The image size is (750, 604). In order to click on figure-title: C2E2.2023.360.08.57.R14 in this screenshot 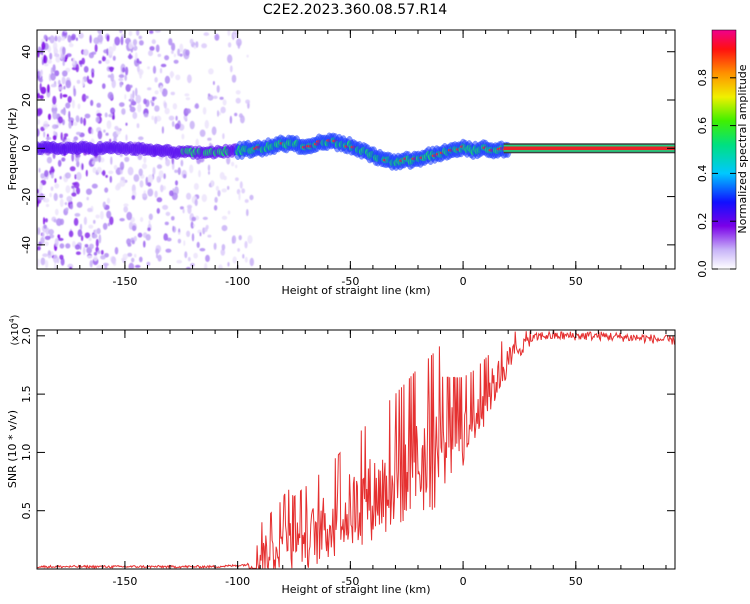, I will do `click(355, 10)`.